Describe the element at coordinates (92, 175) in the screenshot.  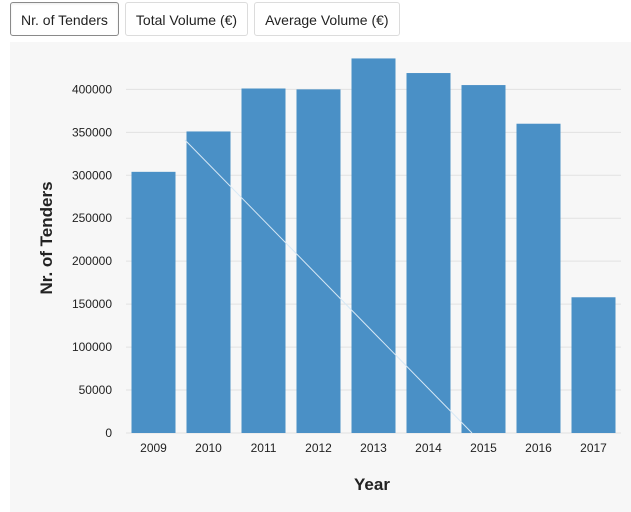
I see `y-tick-label: 300000` at that location.